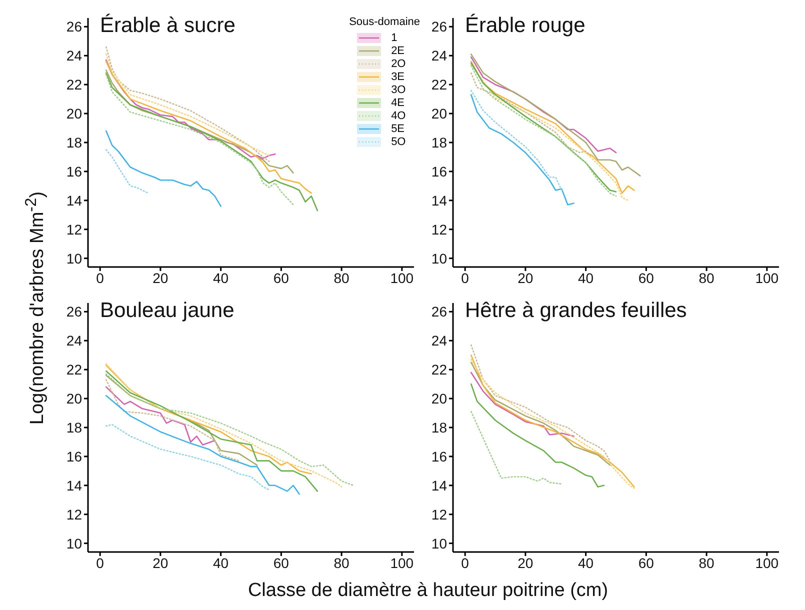  I want to click on chart-title: Érable à sucre, so click(168, 26).